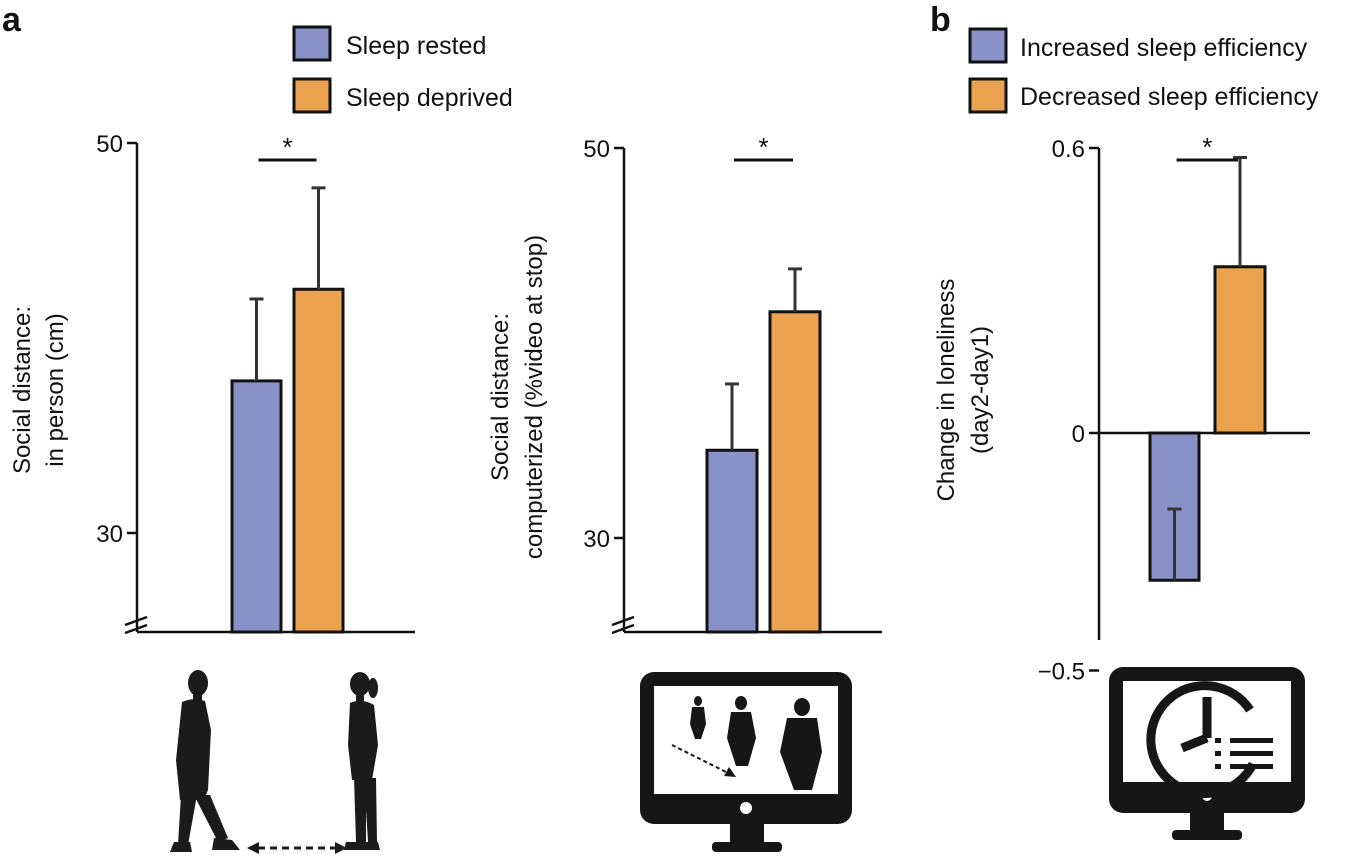 The image size is (1367, 857). I want to click on y-tick-label: 0, so click(1078, 434).